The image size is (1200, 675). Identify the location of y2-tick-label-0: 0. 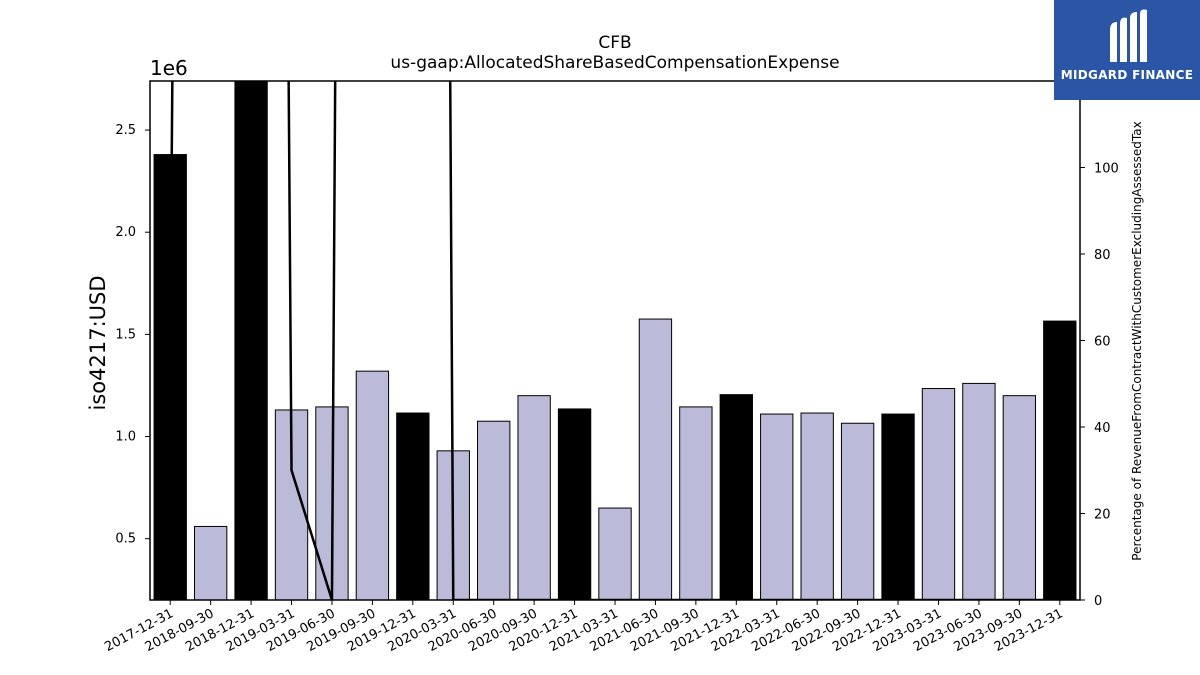
(1098, 601).